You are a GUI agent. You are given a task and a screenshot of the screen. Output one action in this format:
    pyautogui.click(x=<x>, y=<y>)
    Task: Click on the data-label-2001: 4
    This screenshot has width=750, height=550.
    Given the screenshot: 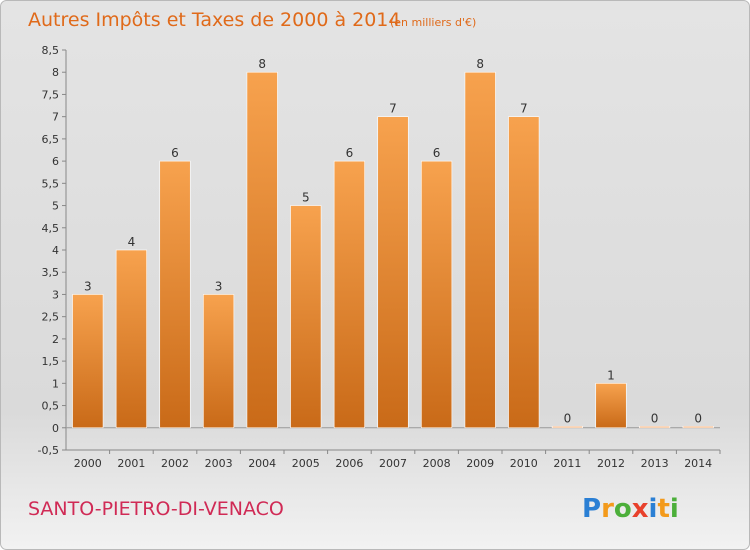 What is the action you would take?
    pyautogui.click(x=132, y=242)
    